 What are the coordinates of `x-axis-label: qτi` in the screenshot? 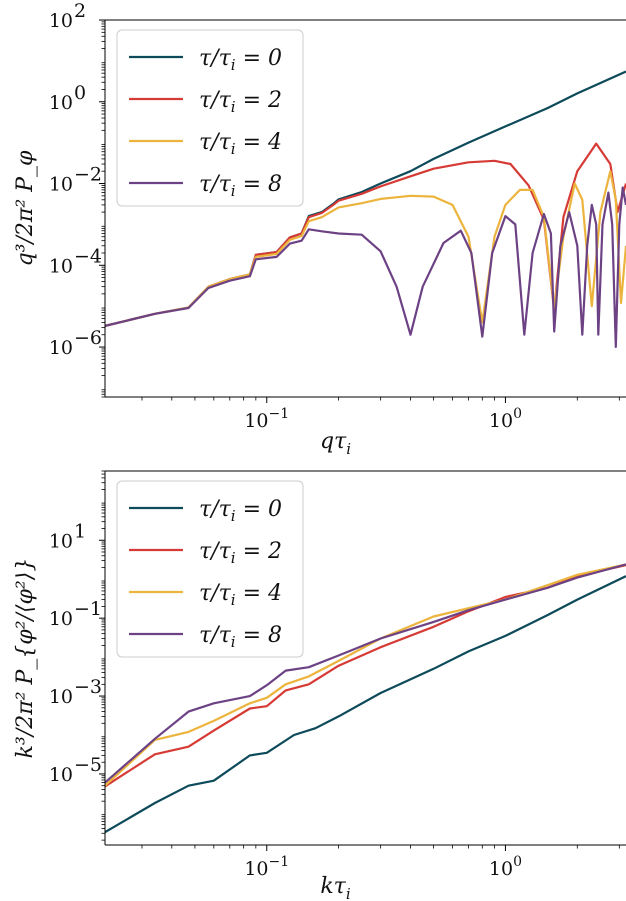 It's located at (335, 443).